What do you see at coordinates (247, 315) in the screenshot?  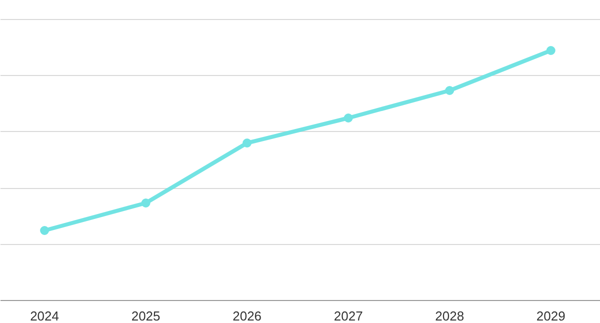 I see `x-tick-label: 2026` at bounding box center [247, 315].